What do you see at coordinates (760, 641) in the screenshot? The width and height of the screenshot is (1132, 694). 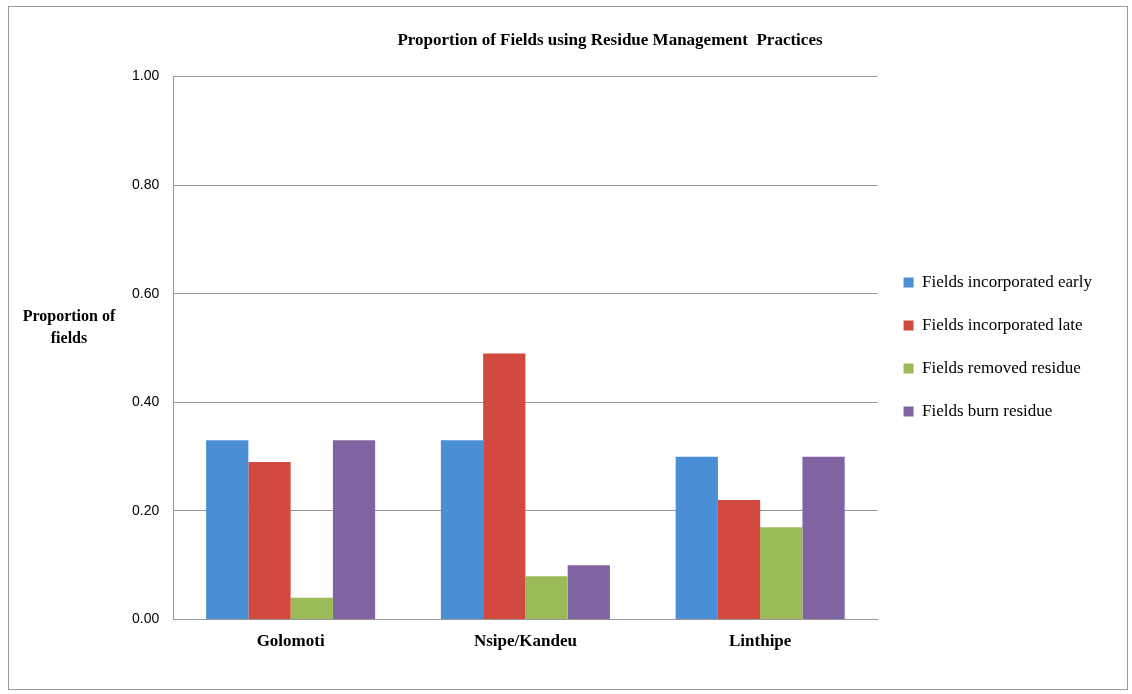 I see `x-tick-label: Linthipe` at bounding box center [760, 641].